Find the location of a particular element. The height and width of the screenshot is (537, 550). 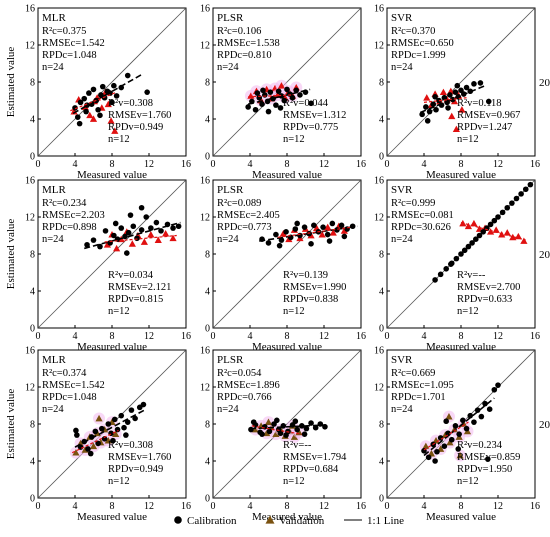

legend-item-validation: Validation is located at coordinates (295, 521).